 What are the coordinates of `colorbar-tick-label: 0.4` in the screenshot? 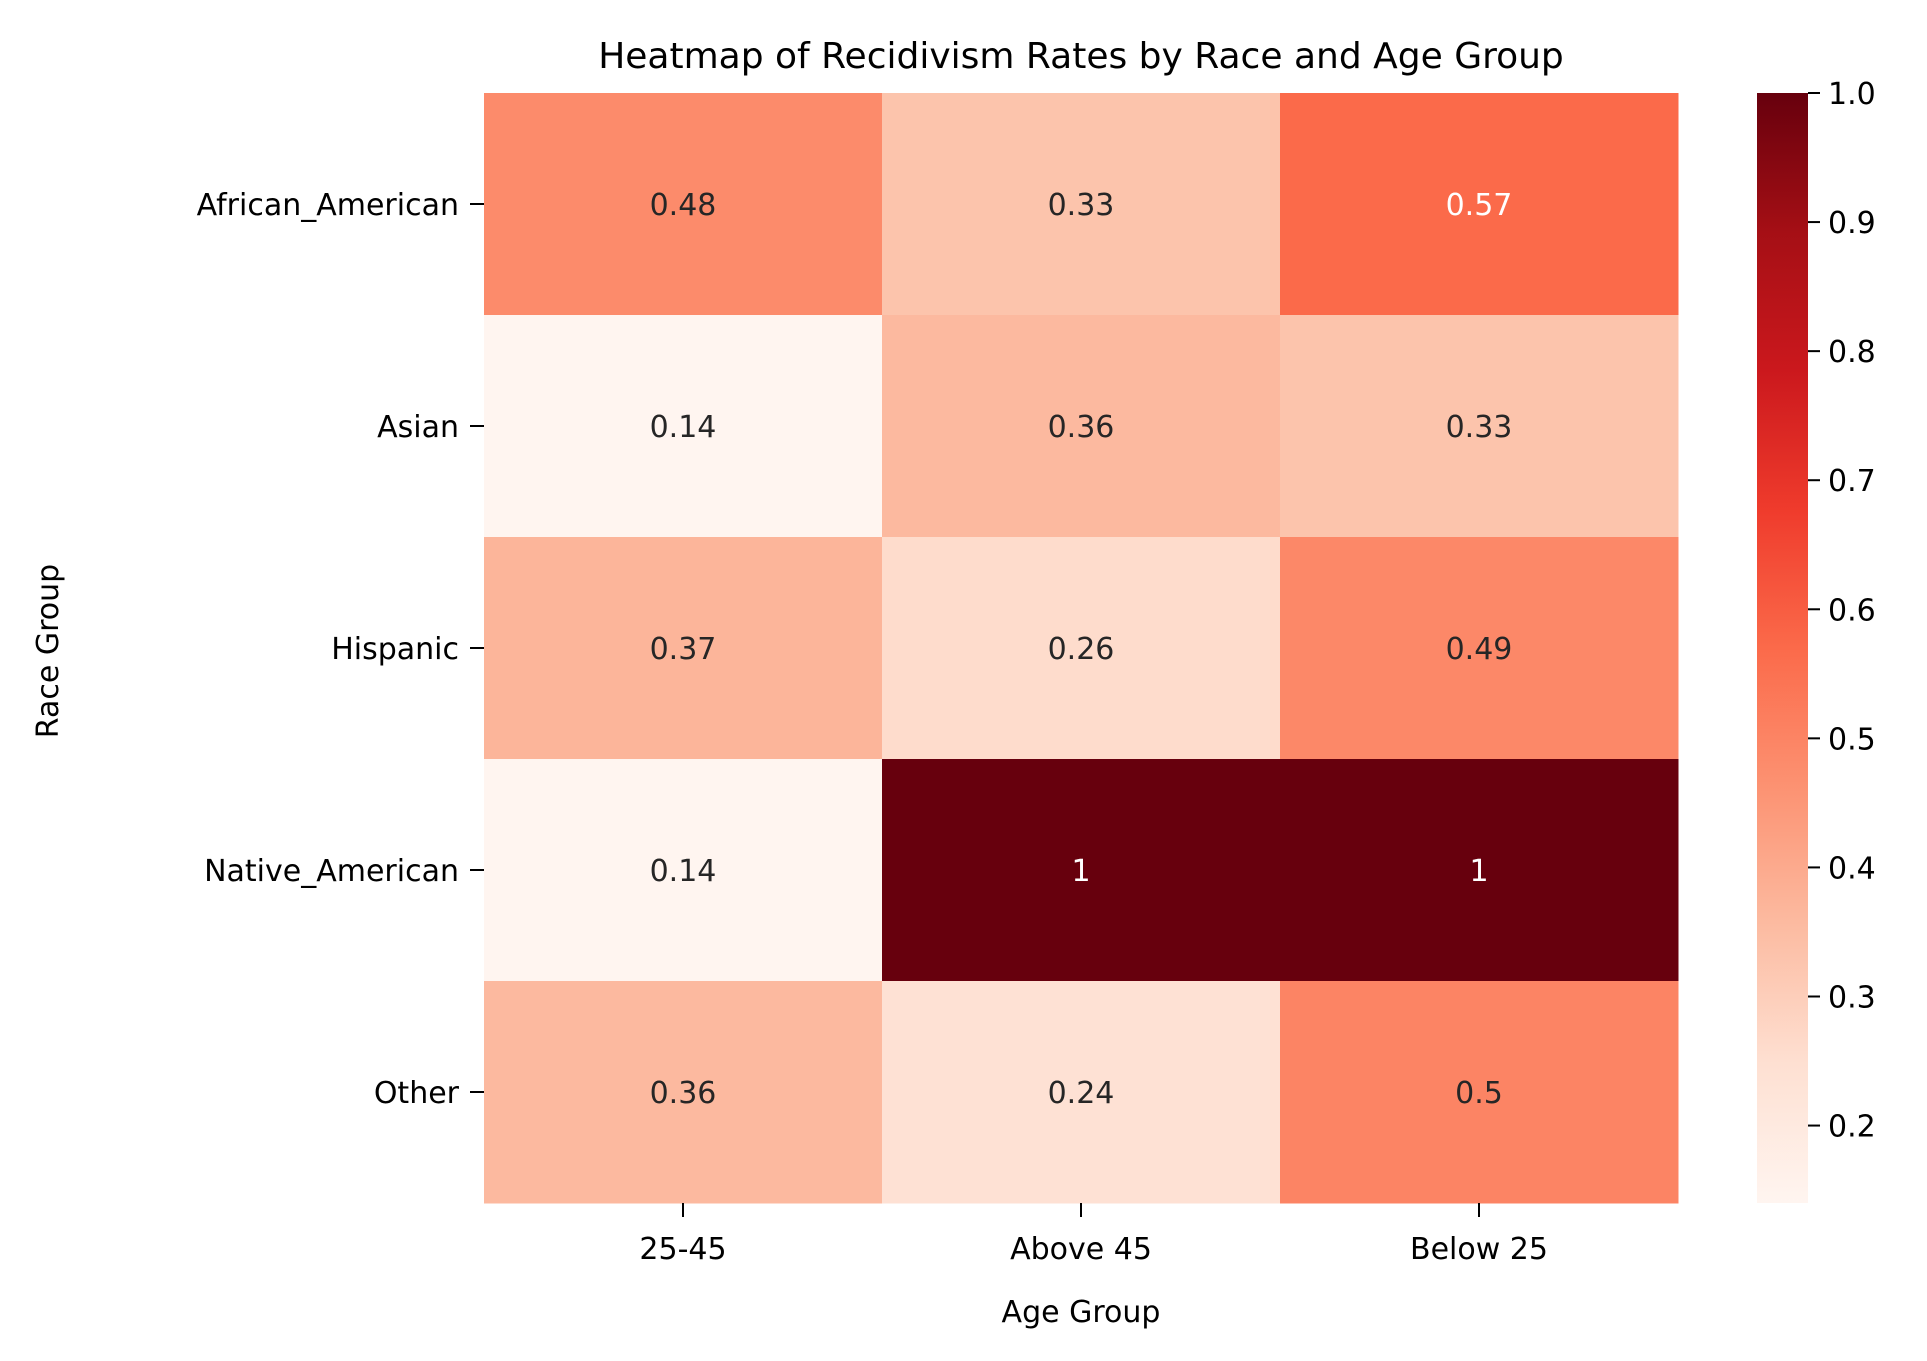 It's located at (1852, 868).